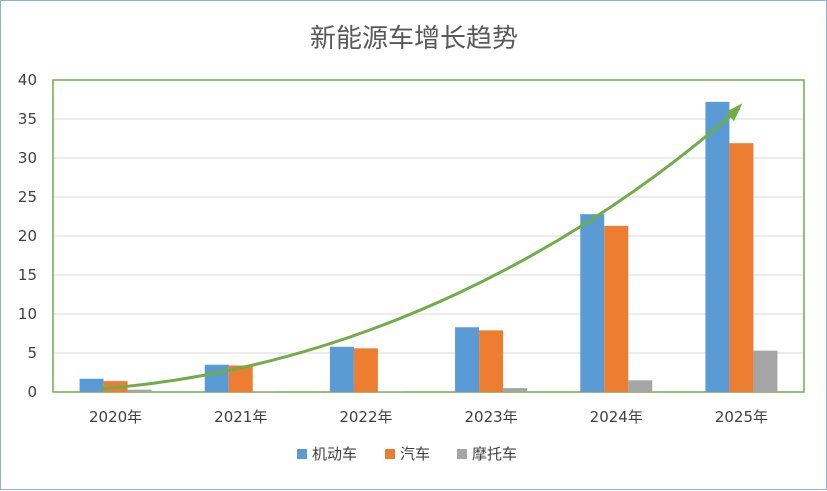 Image resolution: width=827 pixels, height=491 pixels. I want to click on bar-摩托车-2025年, so click(765, 371).